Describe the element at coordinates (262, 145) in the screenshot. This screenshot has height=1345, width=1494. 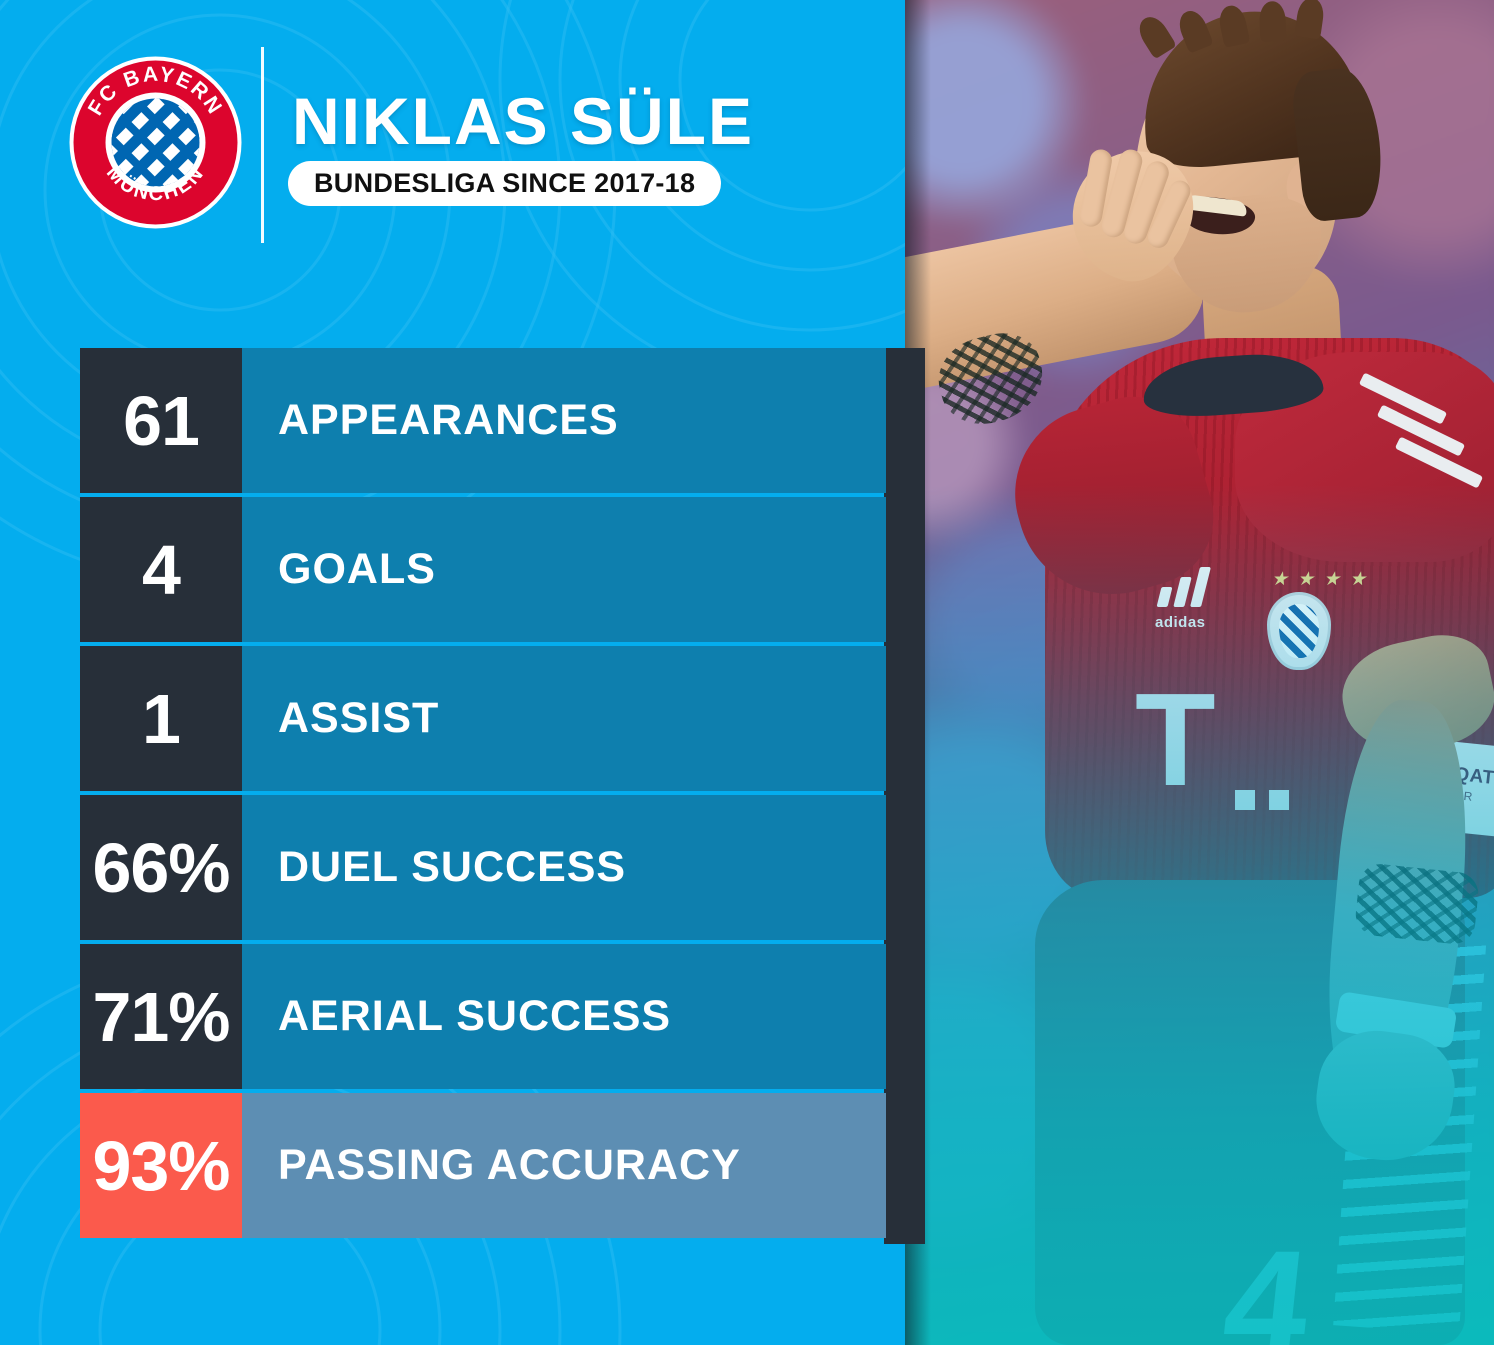
I see `header-divider` at that location.